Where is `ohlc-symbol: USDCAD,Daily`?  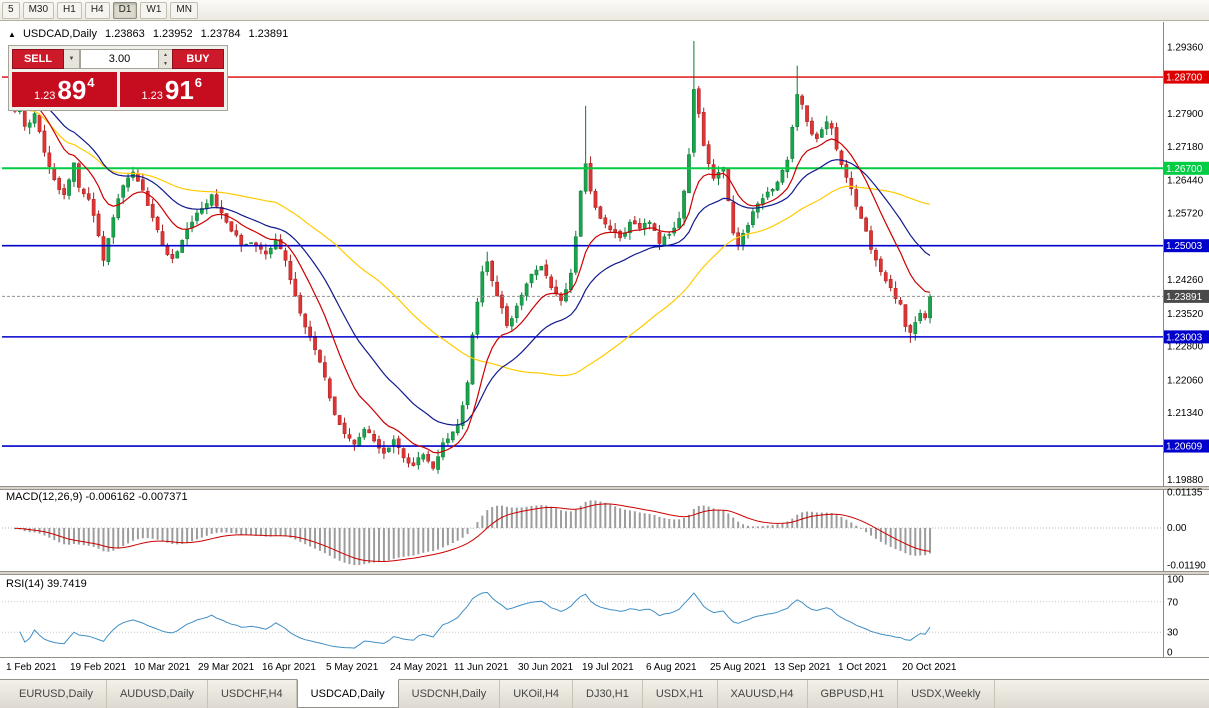
ohlc-symbol: USDCAD,Daily is located at coordinates (59, 34).